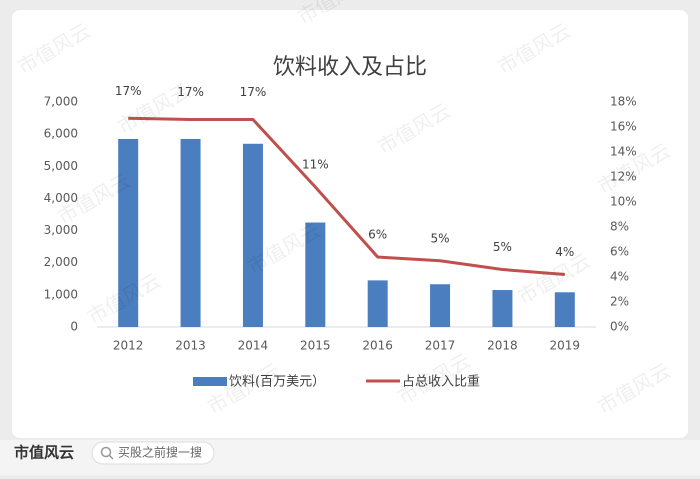 The height and width of the screenshot is (479, 700). Describe the element at coordinates (253, 346) in the screenshot. I see `x-tick-label: 2014` at that location.